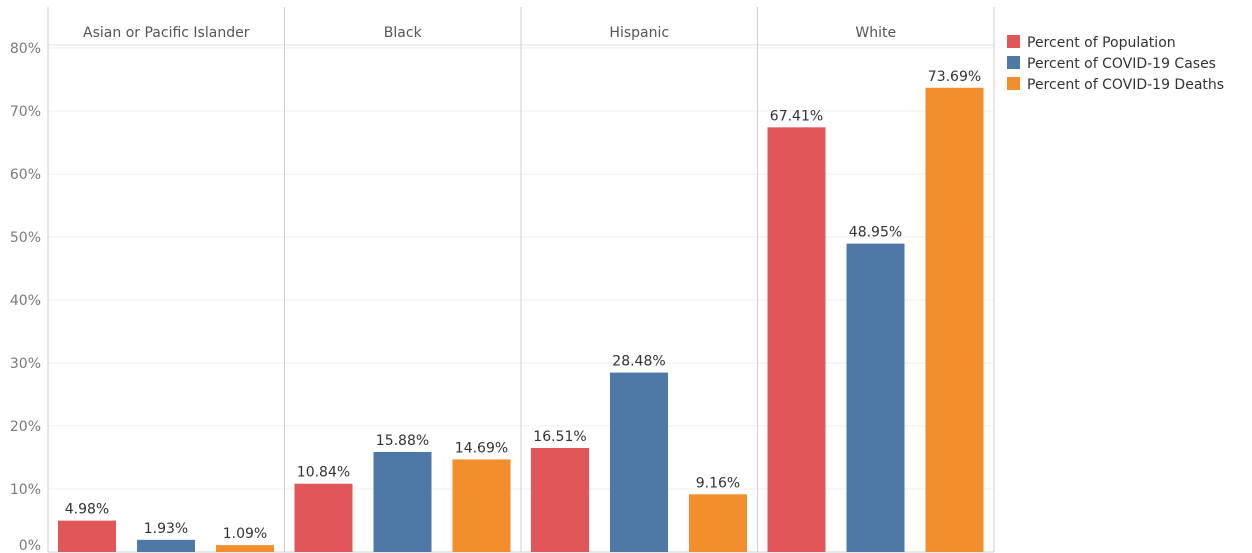  What do you see at coordinates (875, 33) in the screenshot?
I see `panel-label: White` at bounding box center [875, 33].